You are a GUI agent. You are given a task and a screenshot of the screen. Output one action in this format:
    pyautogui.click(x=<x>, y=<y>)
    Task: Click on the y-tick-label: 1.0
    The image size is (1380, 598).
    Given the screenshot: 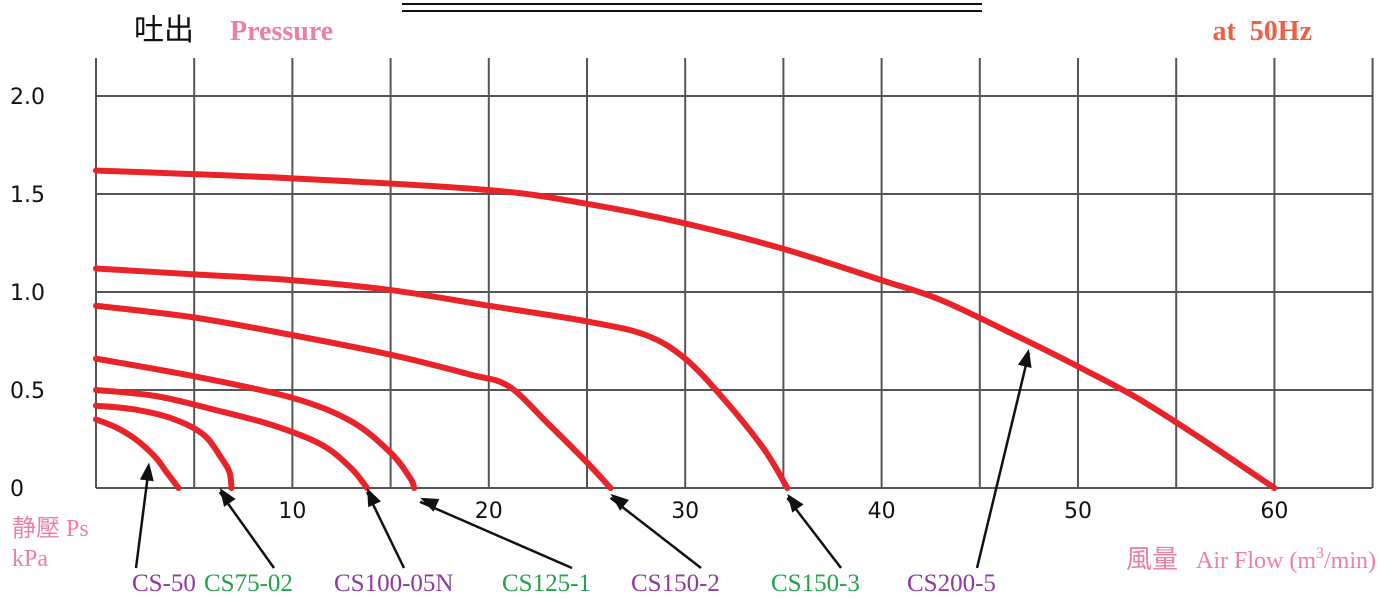 What is the action you would take?
    pyautogui.click(x=27, y=293)
    